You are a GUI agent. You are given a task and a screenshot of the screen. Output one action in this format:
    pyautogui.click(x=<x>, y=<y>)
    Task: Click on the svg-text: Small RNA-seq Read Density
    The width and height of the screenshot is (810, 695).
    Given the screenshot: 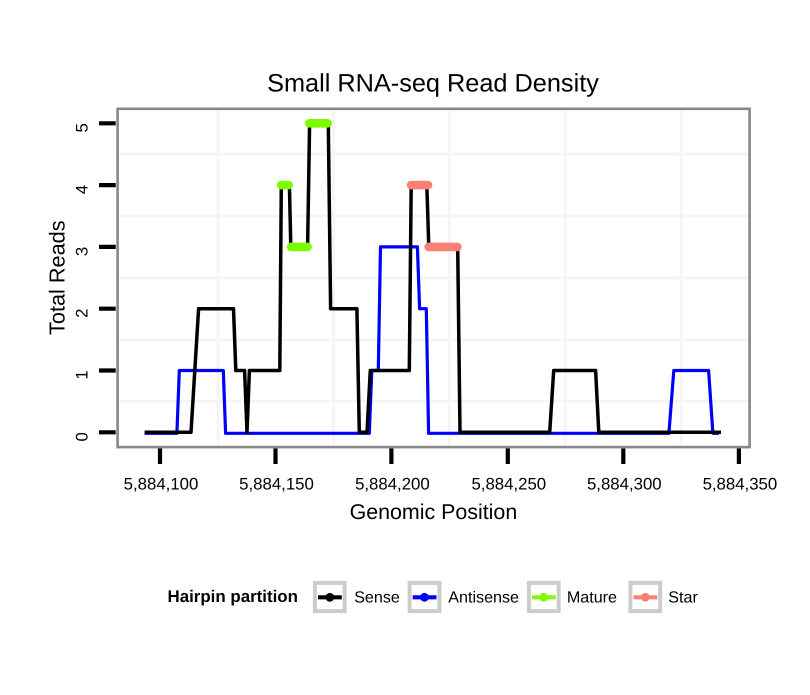 What is the action you would take?
    pyautogui.click(x=433, y=84)
    